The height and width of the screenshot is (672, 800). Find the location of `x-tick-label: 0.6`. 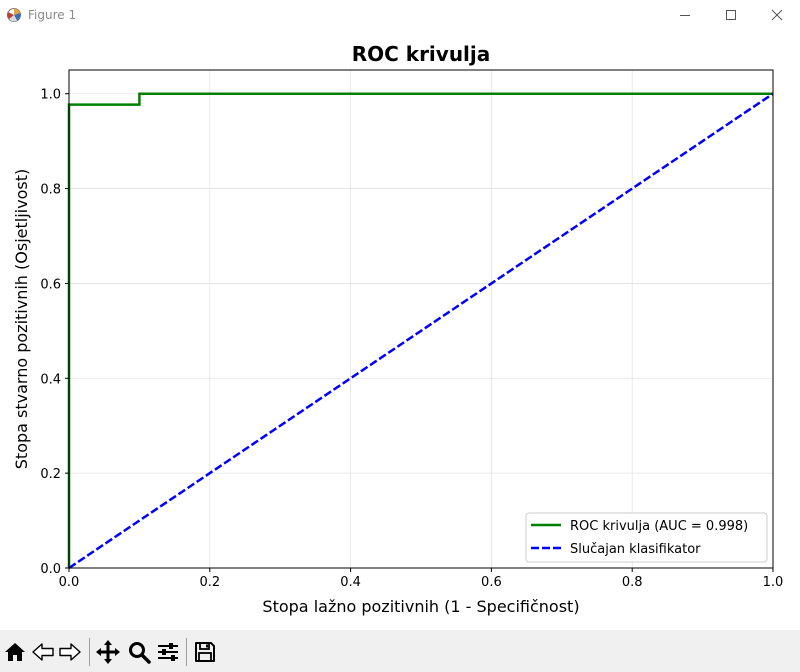

x-tick-label: 0.6 is located at coordinates (491, 582).